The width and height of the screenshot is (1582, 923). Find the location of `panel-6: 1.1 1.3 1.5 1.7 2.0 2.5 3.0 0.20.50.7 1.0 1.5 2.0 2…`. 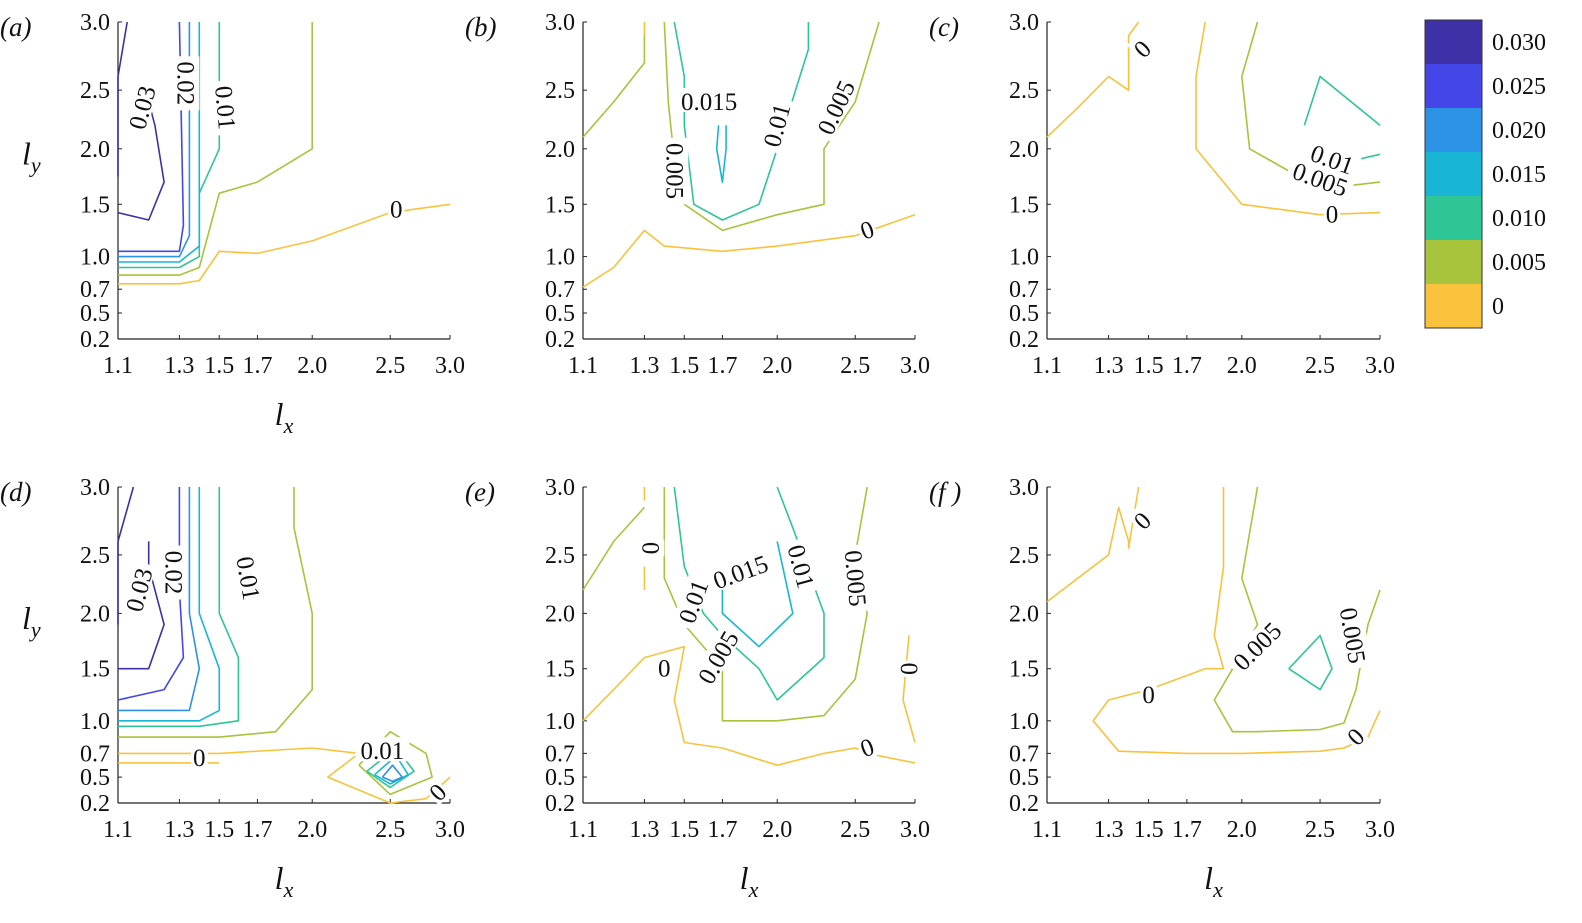

panel-6: 1.1 1.3 1.5 1.7 2.0 2.5 3.0 0.20.50.7 1.0 1.5 2.0 2… is located at coordinates (1162, 688).